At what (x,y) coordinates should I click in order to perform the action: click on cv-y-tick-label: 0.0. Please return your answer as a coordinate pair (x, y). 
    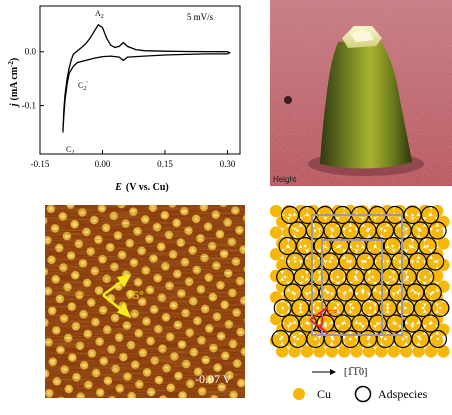
    Looking at the image, I should click on (31, 52).